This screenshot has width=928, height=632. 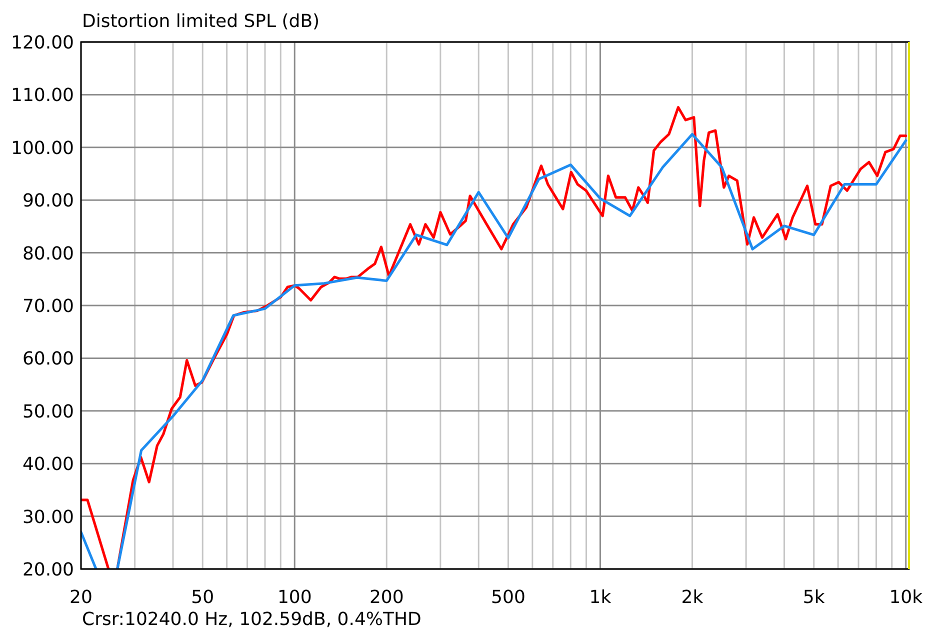 I want to click on x-tick-label: 20, so click(x=81, y=597).